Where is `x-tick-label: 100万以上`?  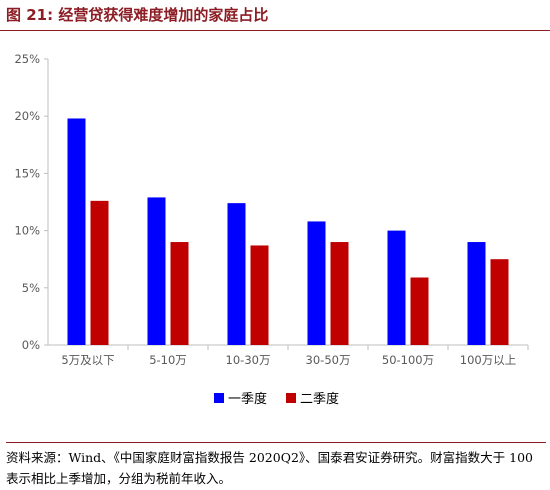 x-tick-label: 100万以上 is located at coordinates (488, 360).